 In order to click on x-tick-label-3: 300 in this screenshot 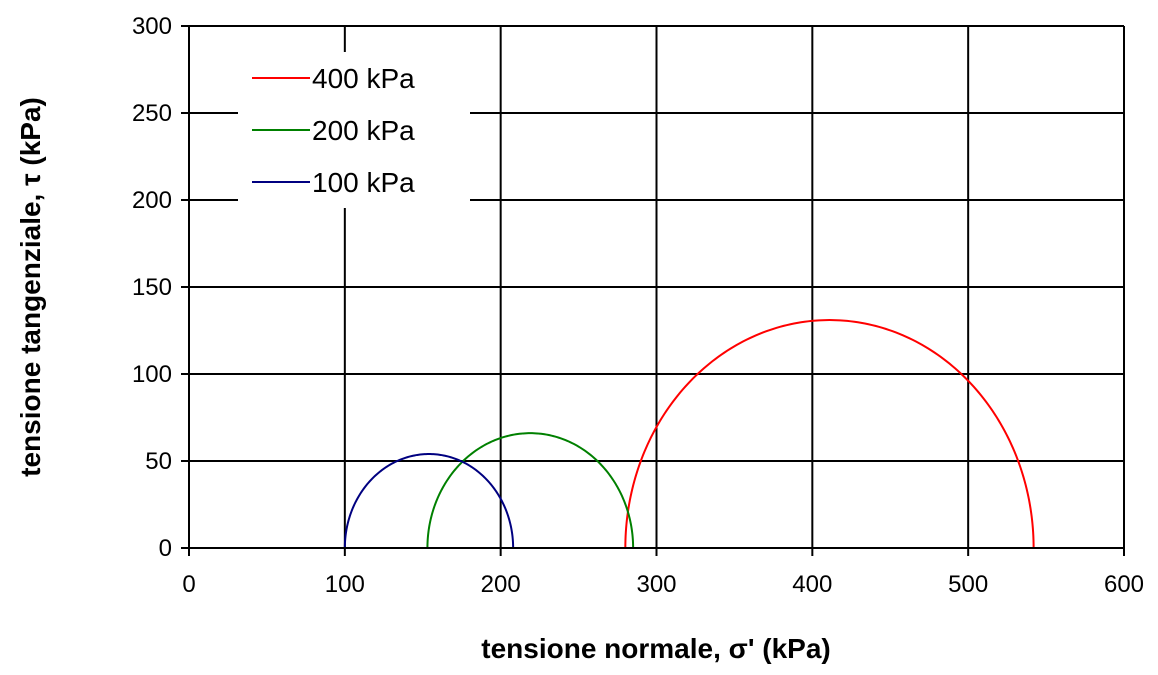, I will do `click(656, 584)`.